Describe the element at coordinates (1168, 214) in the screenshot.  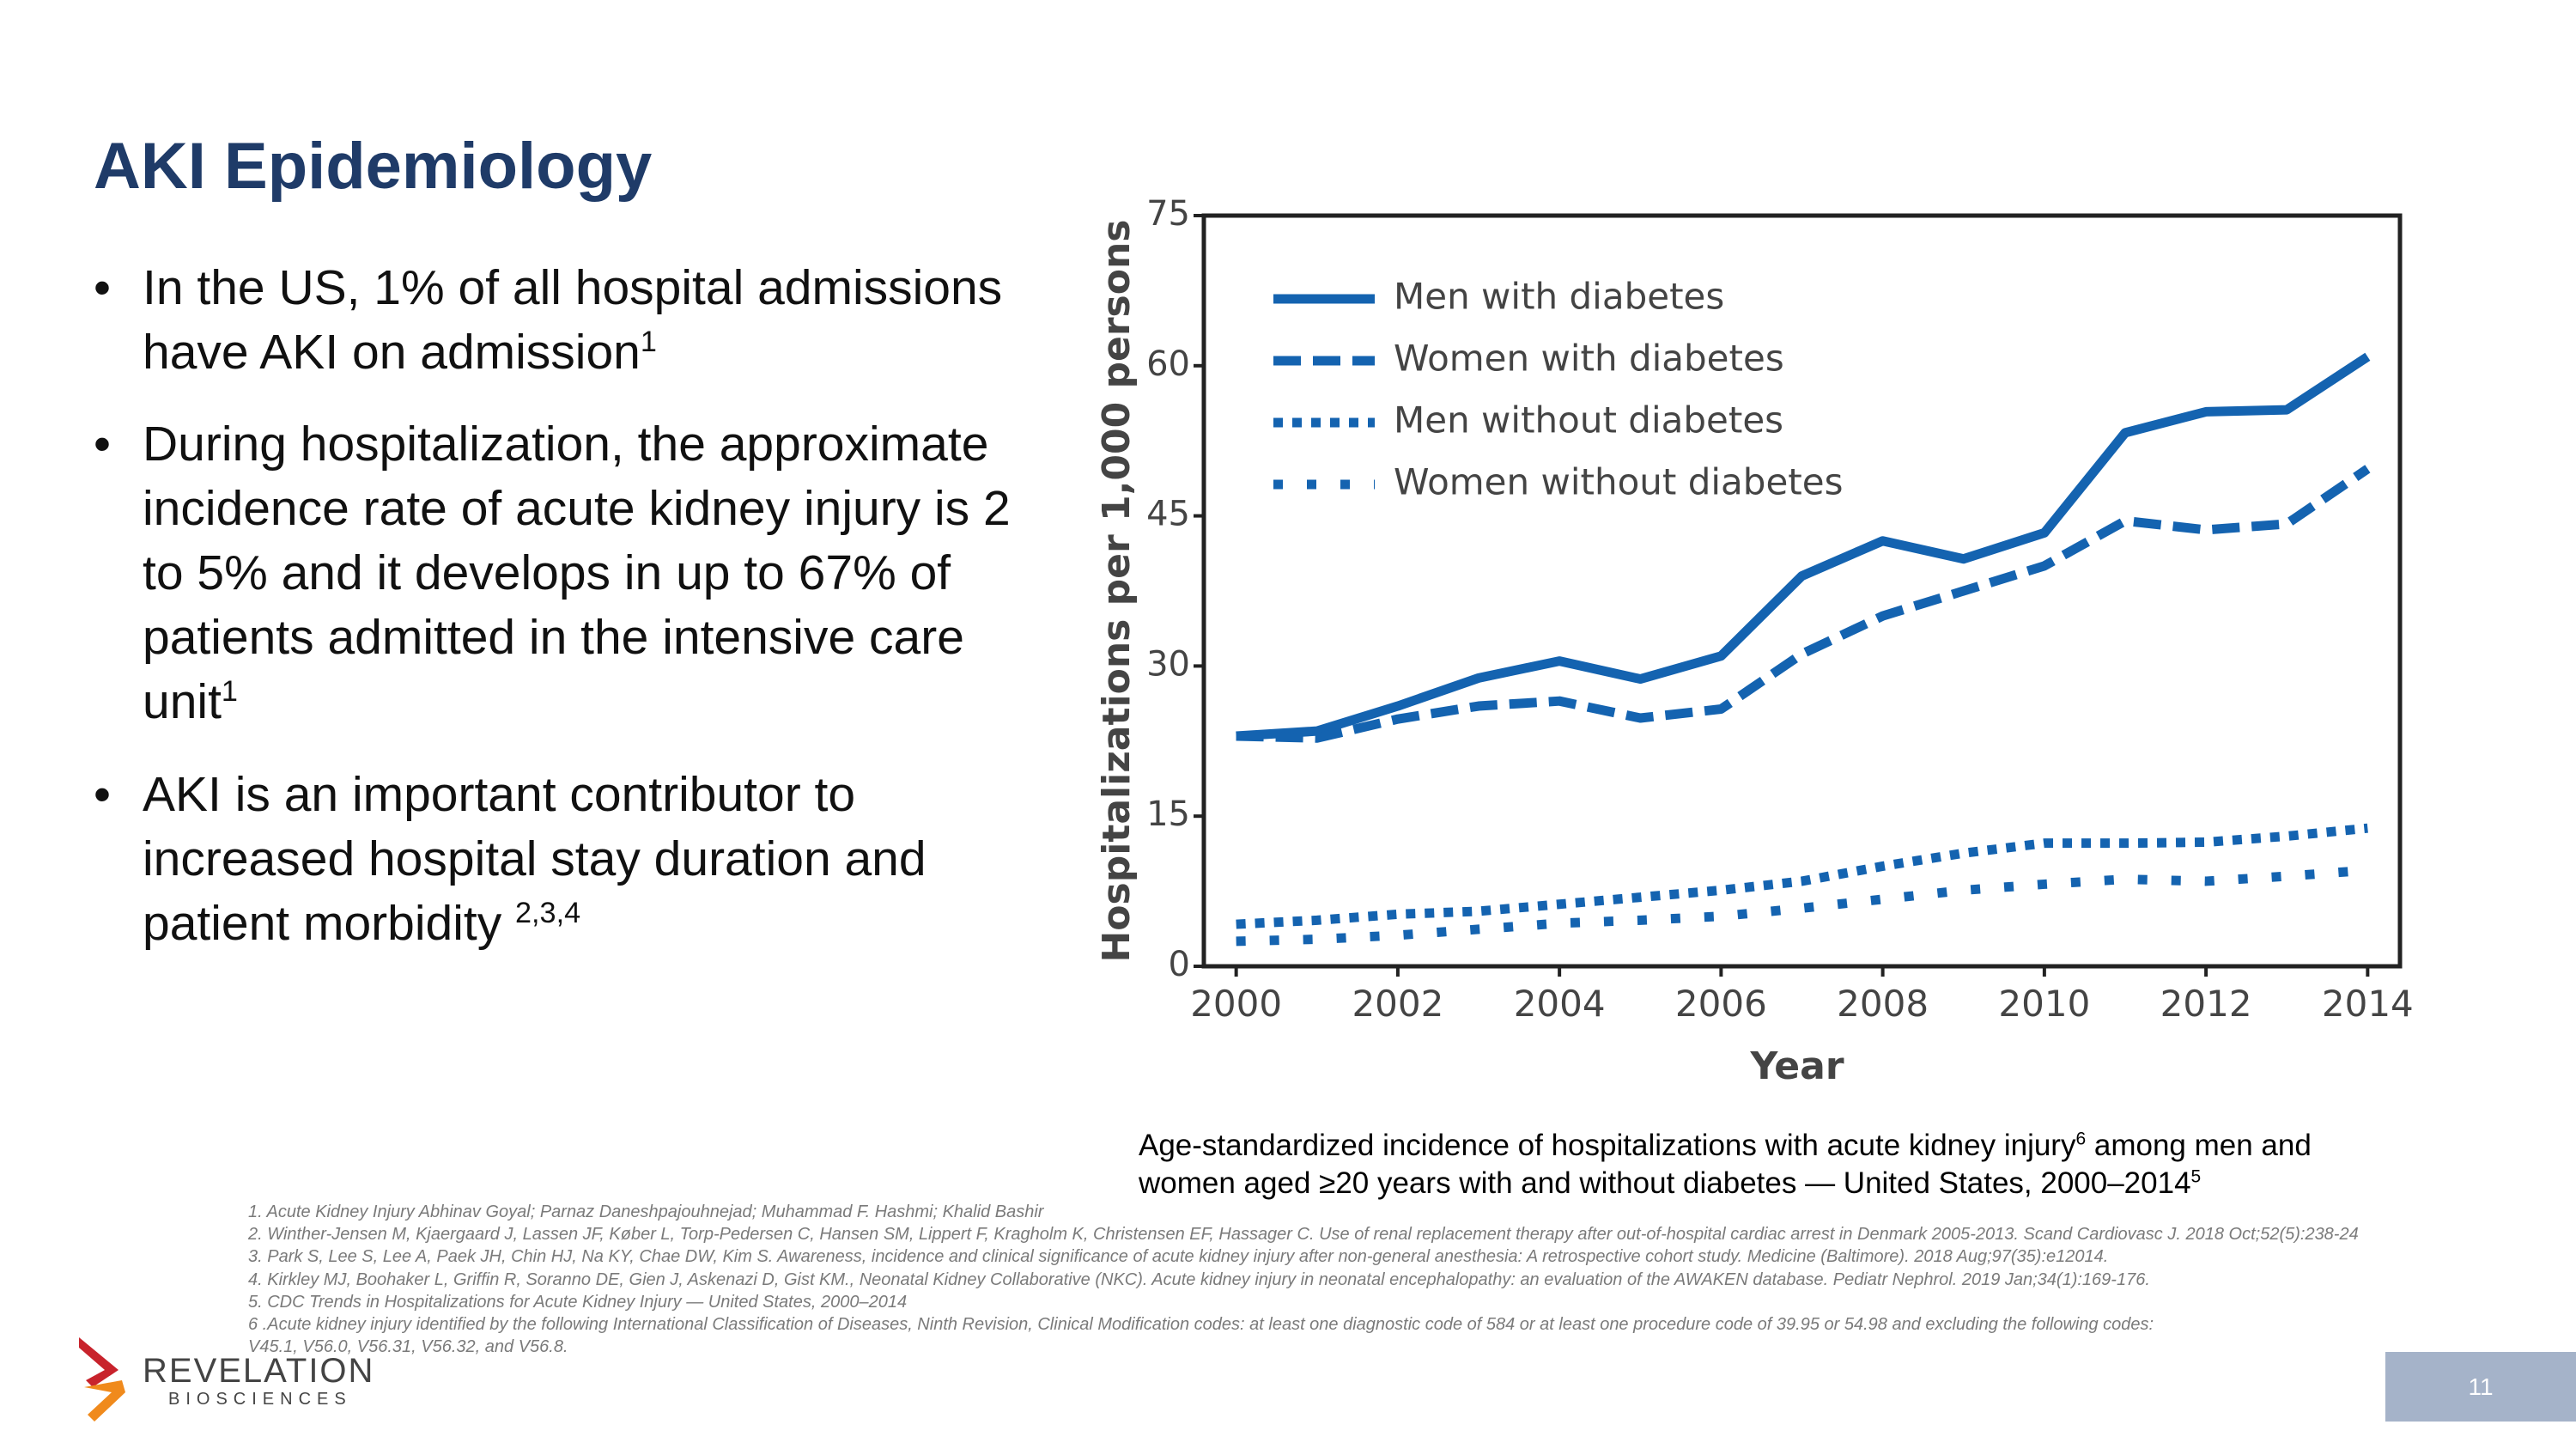
I see `y-tick-label: 75` at that location.